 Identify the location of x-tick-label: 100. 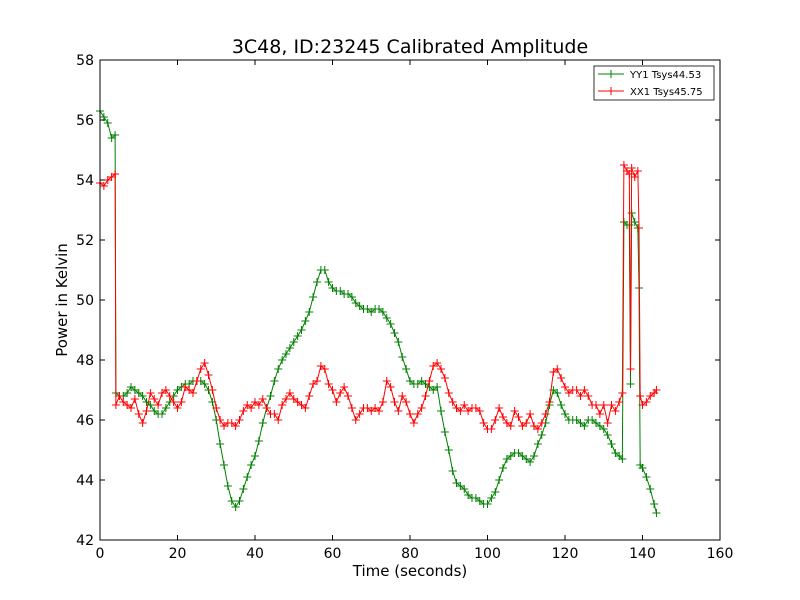
(487, 554).